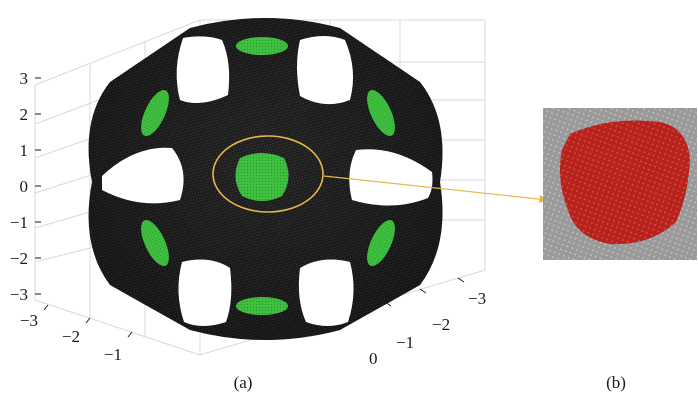 The height and width of the screenshot is (402, 698). What do you see at coordinates (405, 342) in the screenshot?
I see `y-tick-label: −1` at bounding box center [405, 342].